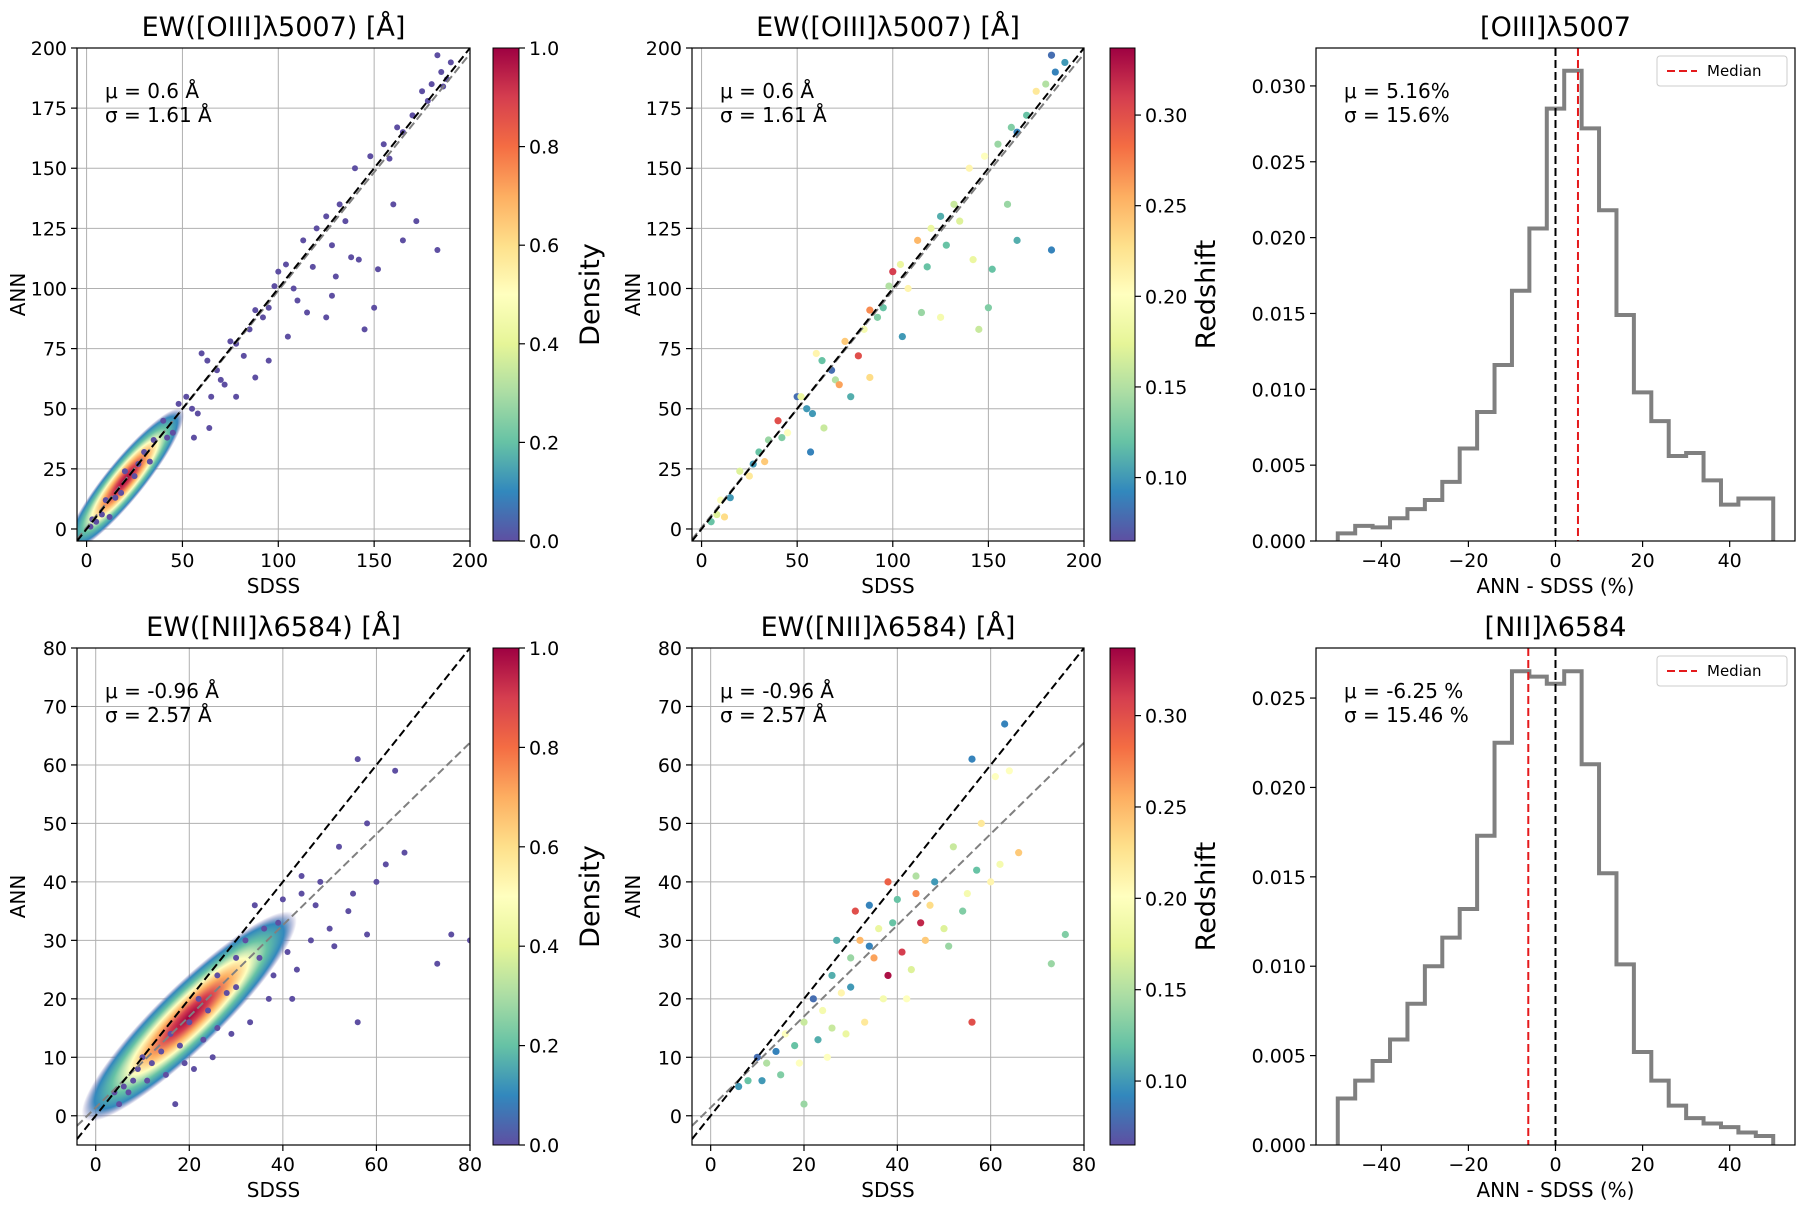 This screenshot has width=1803, height=1211. I want to click on legend-box, so click(1722, 71).